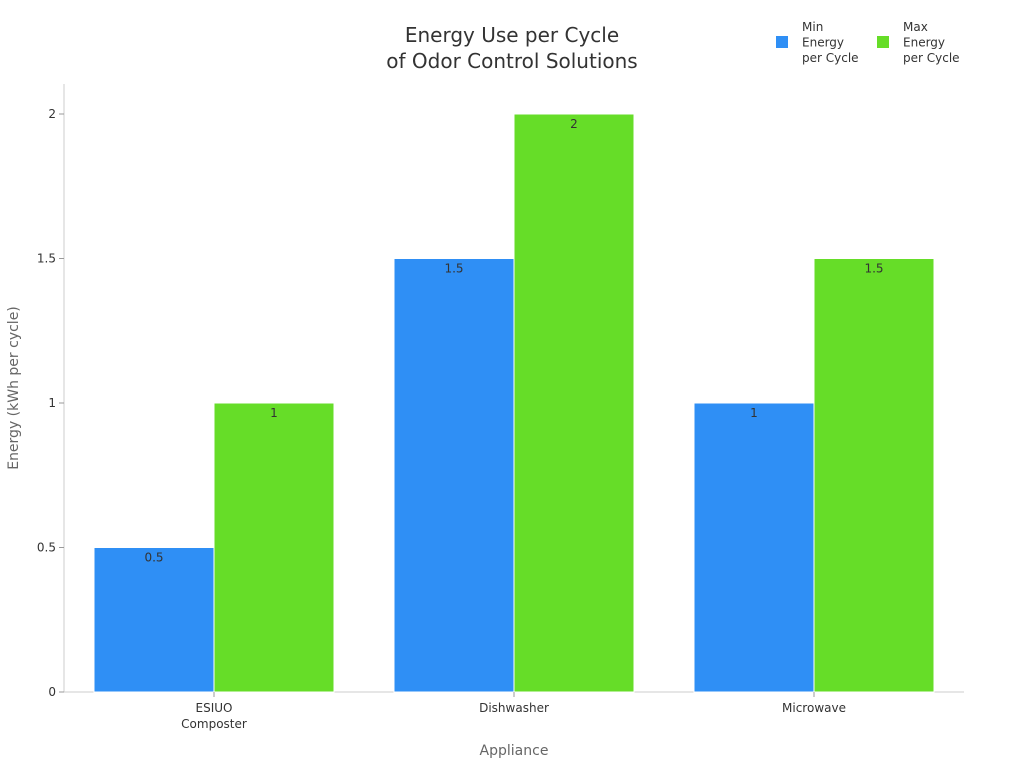  I want to click on chart-title-line-1: Energy Use per Cycle, so click(512, 35).